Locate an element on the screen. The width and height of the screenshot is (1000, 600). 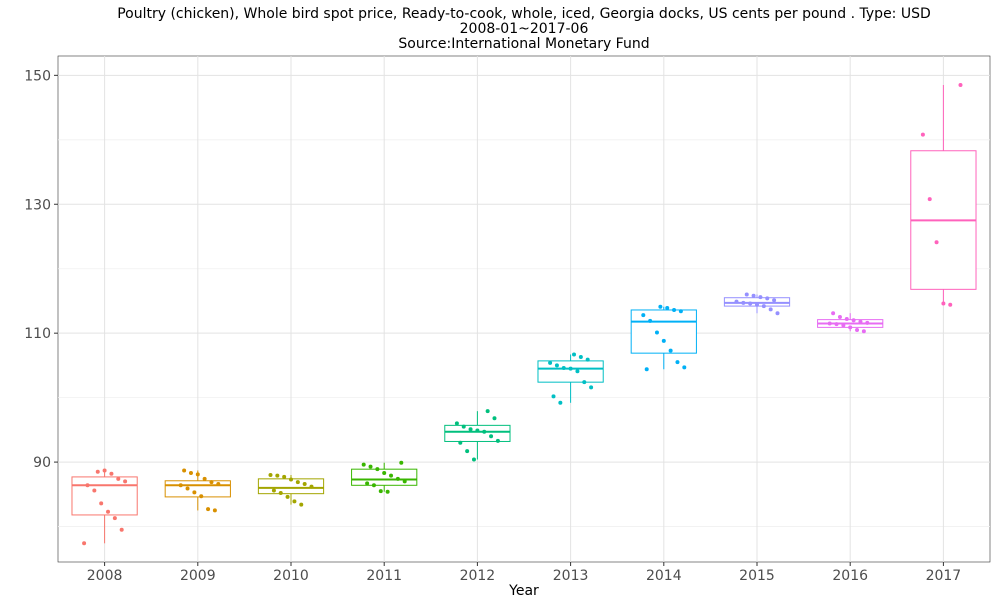
x-tick-label: 2015 is located at coordinates (757, 576).